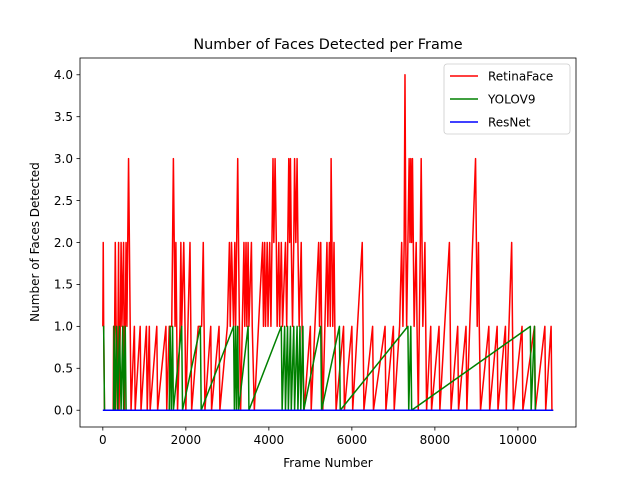  I want to click on x-tick-label: 0, so click(103, 440).